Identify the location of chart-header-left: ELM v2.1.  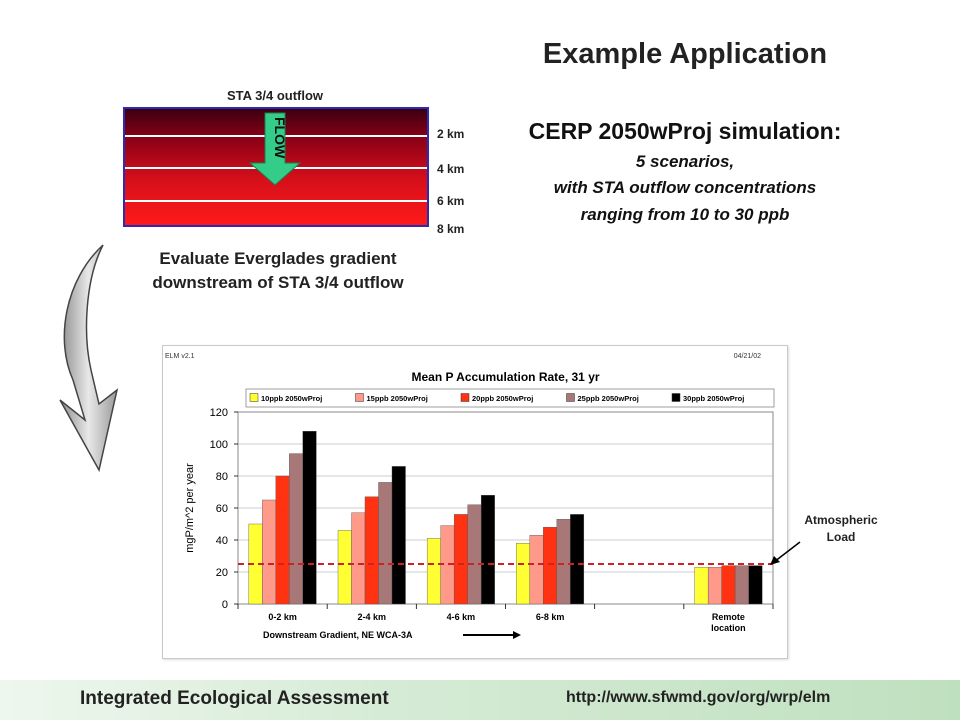
(180, 356).